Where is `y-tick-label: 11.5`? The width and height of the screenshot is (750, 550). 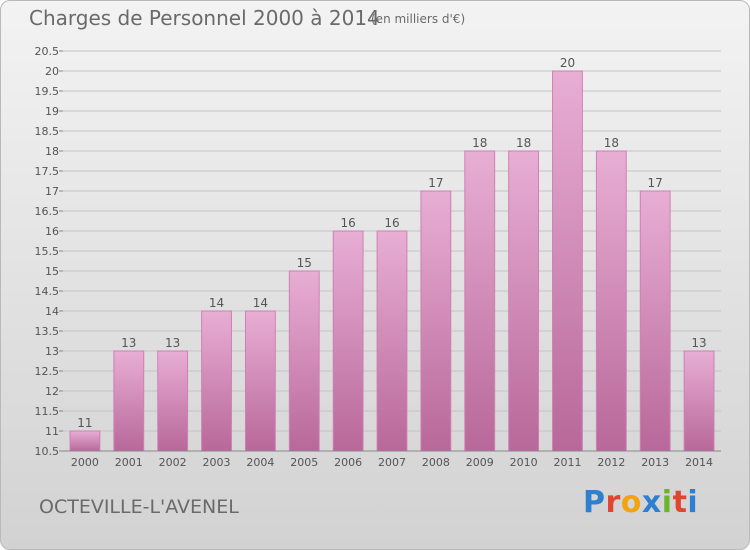 y-tick-label: 11.5 is located at coordinates (47, 411).